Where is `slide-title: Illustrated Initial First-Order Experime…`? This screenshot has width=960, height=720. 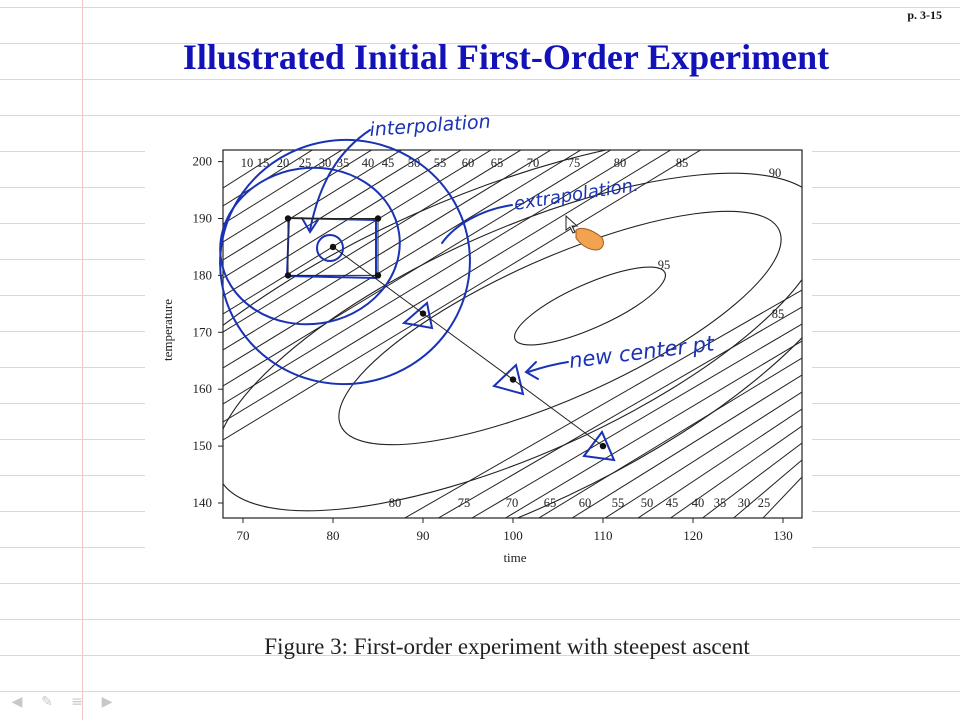
slide-title: Illustrated Initial First-Order Experime… is located at coordinates (506, 57).